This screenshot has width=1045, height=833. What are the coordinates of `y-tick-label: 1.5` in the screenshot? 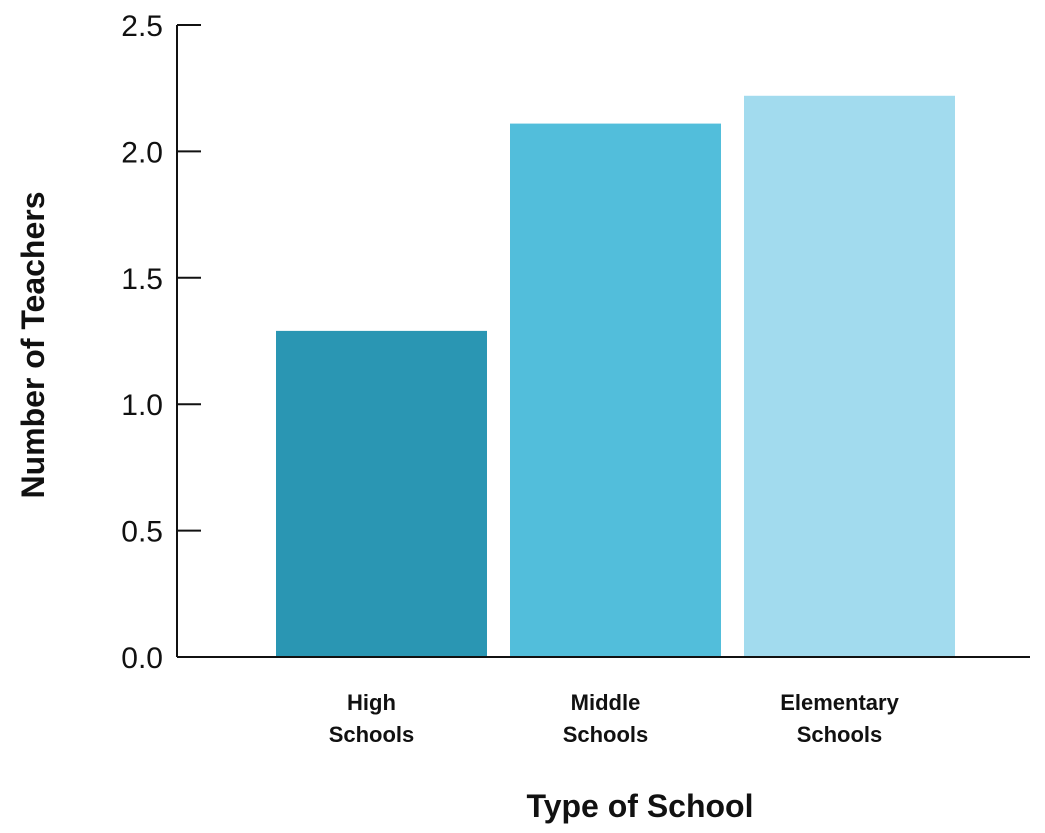 It's located at (142, 279).